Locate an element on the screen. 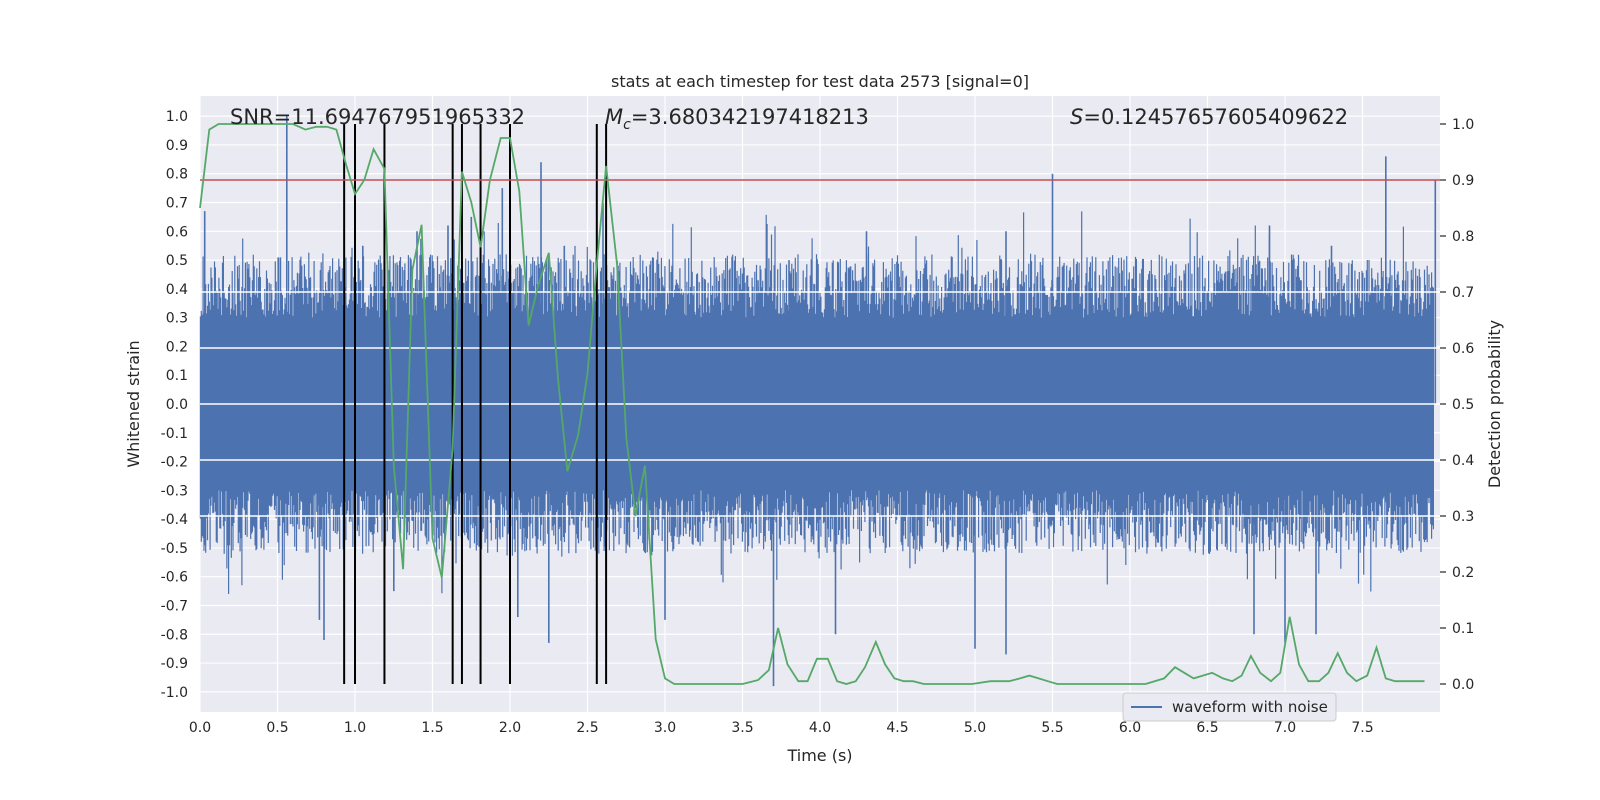 The image size is (1600, 800). y-tick-label: 0.3 is located at coordinates (177, 319).